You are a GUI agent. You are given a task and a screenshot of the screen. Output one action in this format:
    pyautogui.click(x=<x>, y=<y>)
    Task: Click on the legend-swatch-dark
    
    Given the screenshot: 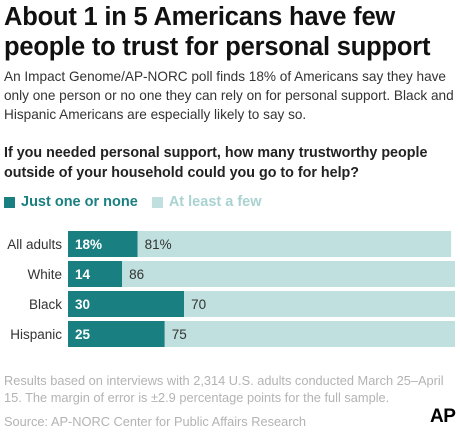 What is the action you would take?
    pyautogui.click(x=9, y=202)
    